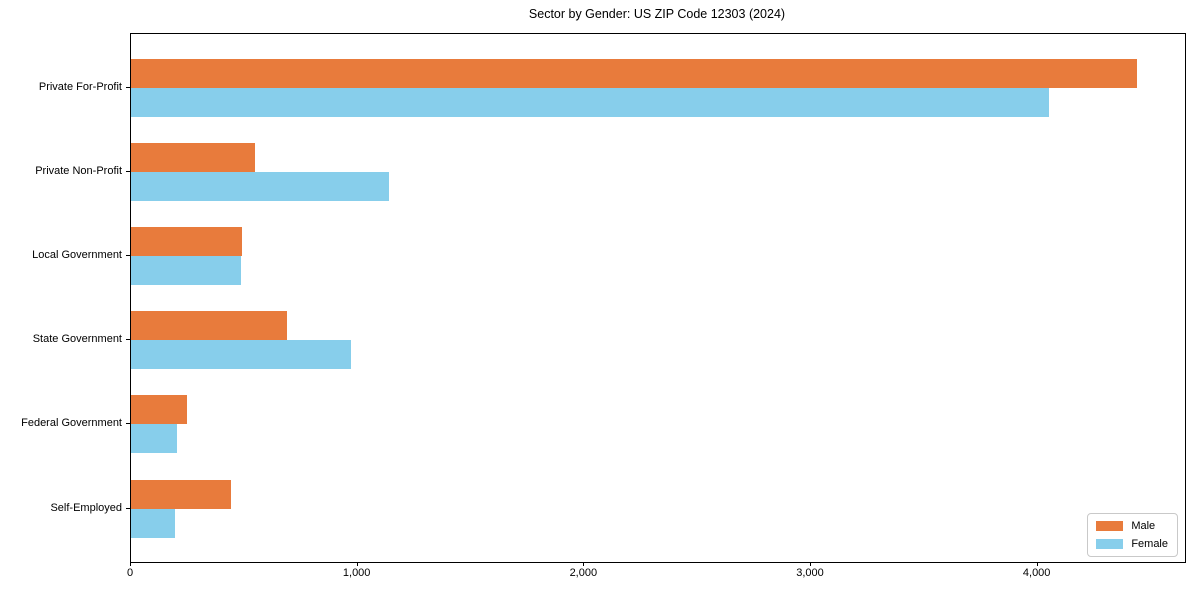 This screenshot has width=1200, height=600. What do you see at coordinates (130, 573) in the screenshot?
I see `x-axis-tick-label-0: 0` at bounding box center [130, 573].